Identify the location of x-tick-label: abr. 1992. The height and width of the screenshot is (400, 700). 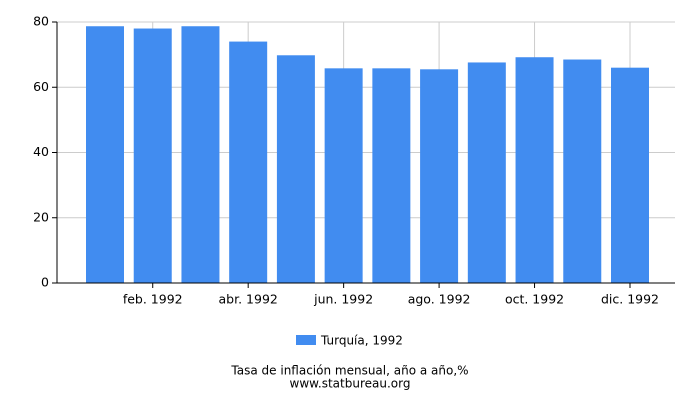
(248, 299).